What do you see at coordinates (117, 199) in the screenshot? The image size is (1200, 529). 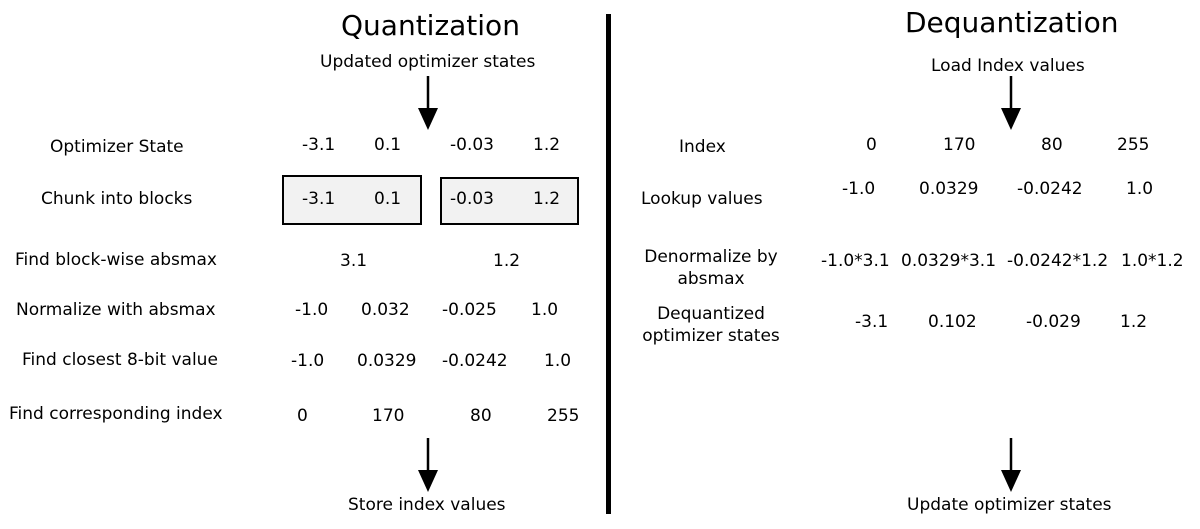 I see `row-label-chunk-into-blocks: Chunk into blocks` at bounding box center [117, 199].